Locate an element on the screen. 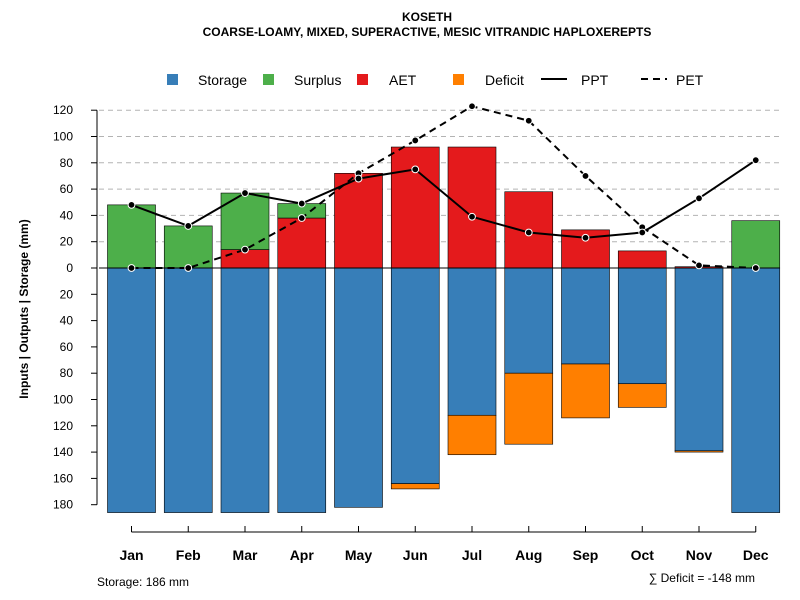 Image resolution: width=800 pixels, height=600 pixels. storage-bar-jun is located at coordinates (415, 375).